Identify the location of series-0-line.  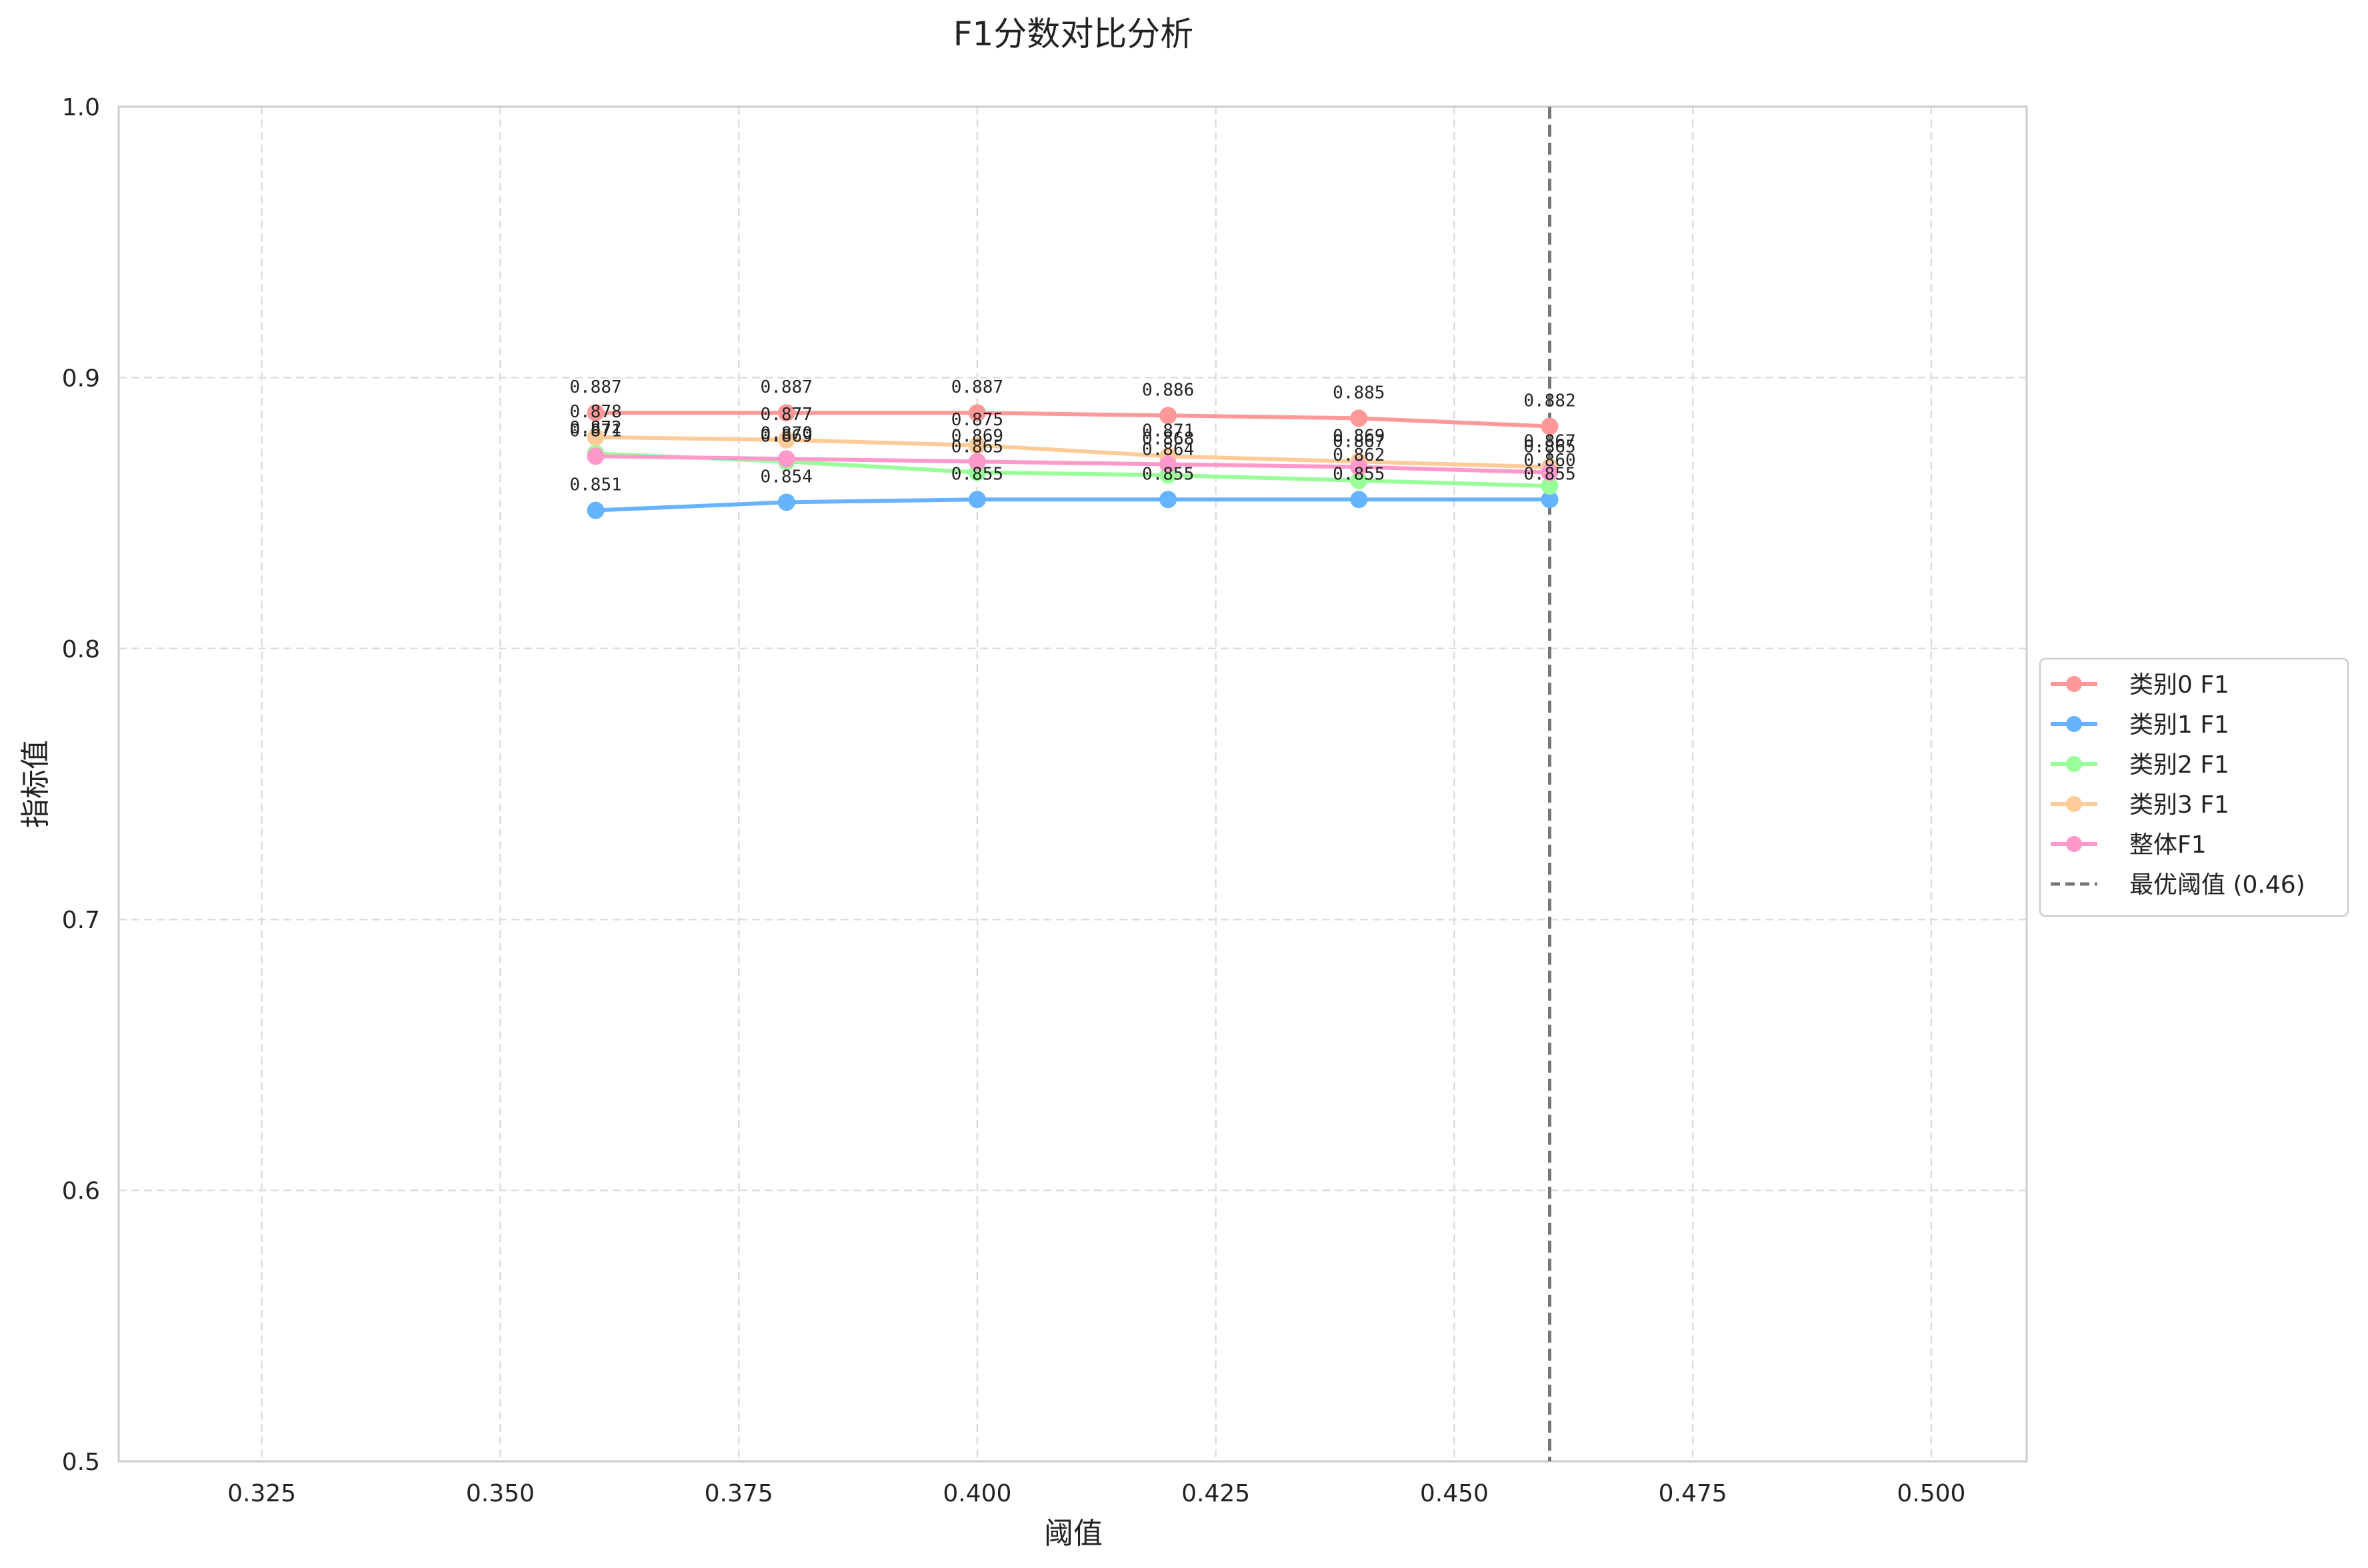
(1072, 420).